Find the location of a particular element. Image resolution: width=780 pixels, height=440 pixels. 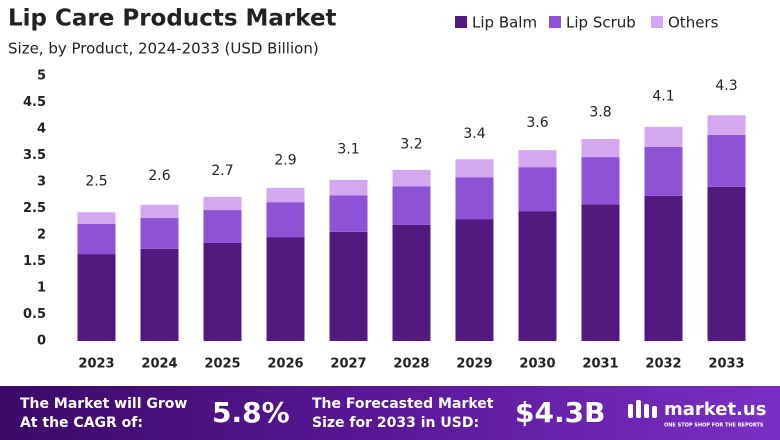

y-tick-label: 5 is located at coordinates (41, 76).